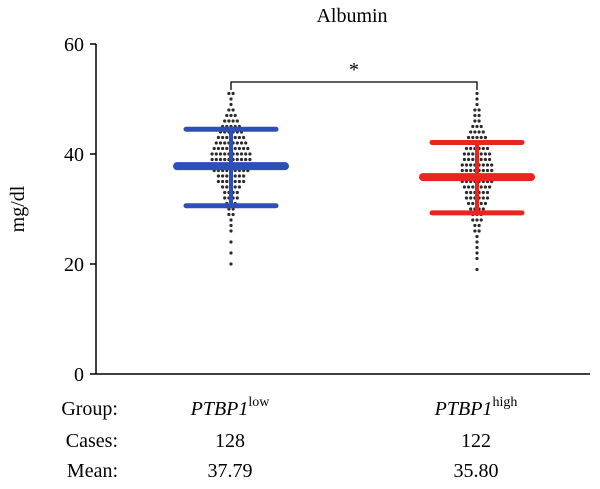 Image resolution: width=600 pixels, height=489 pixels. I want to click on cases-row: Cases: 128 122, so click(300, 444).